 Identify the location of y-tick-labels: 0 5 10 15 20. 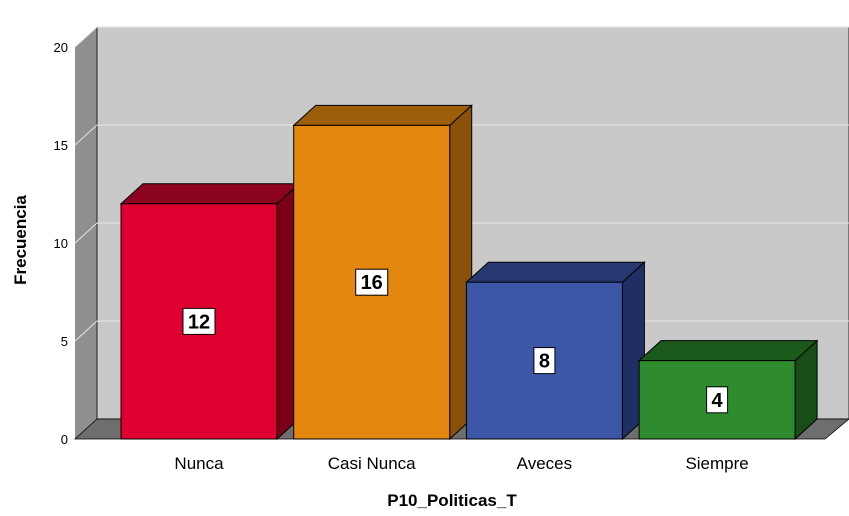
(61, 243).